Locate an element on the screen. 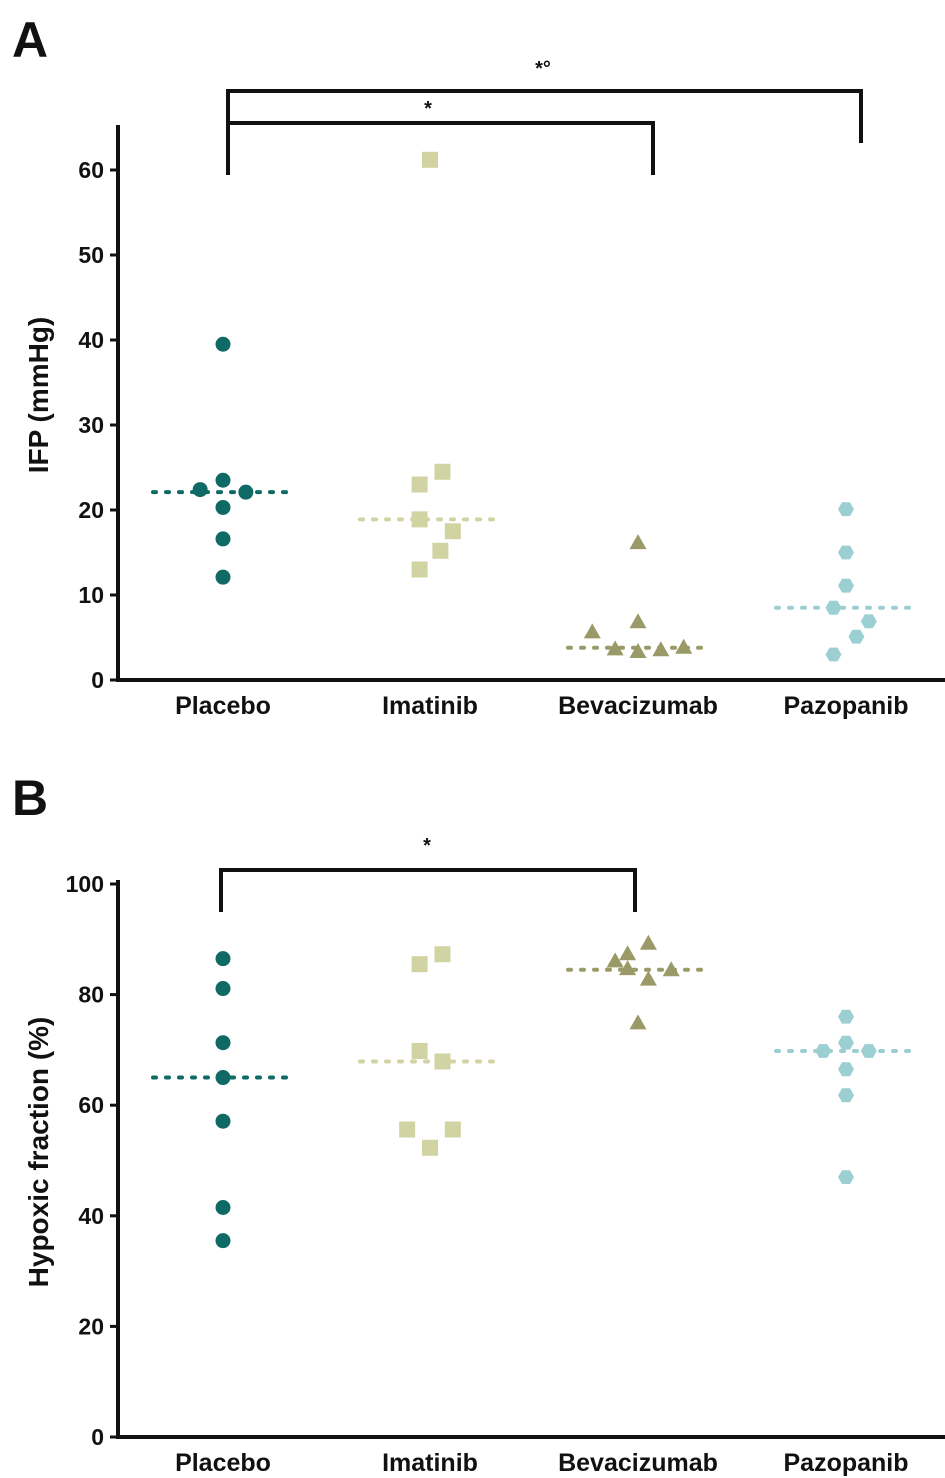  panel-b-category-label: Pazopanib is located at coordinates (845, 1463).